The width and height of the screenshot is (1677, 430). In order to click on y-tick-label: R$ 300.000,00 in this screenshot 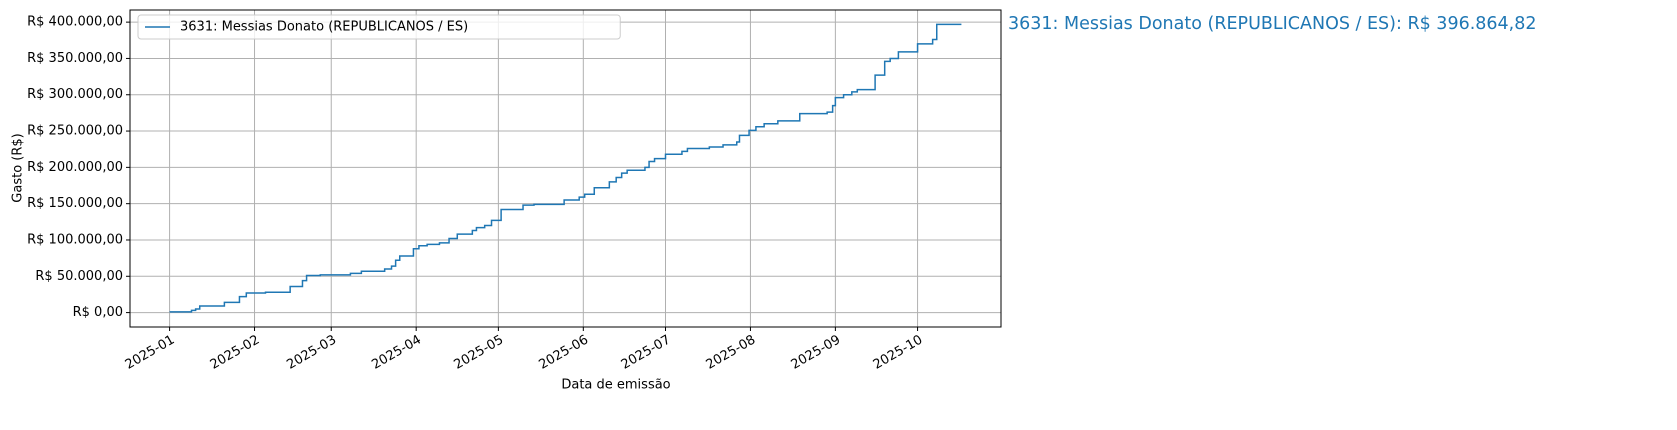, I will do `click(75, 94)`.